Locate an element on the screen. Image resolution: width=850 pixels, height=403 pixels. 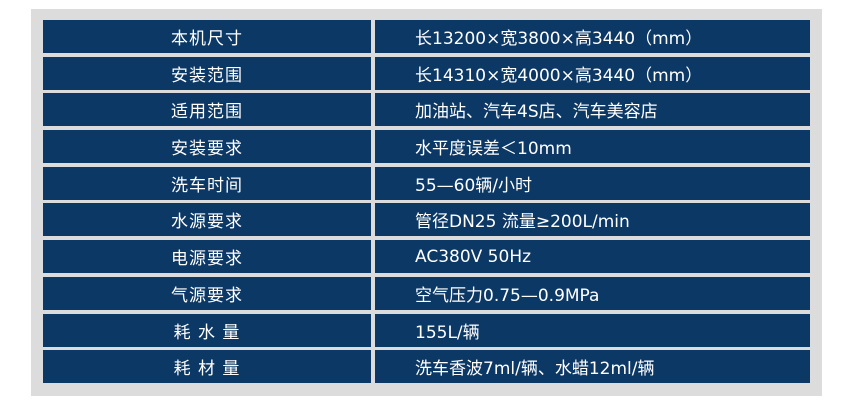
spec-label: 适用范围 is located at coordinates (207, 110).